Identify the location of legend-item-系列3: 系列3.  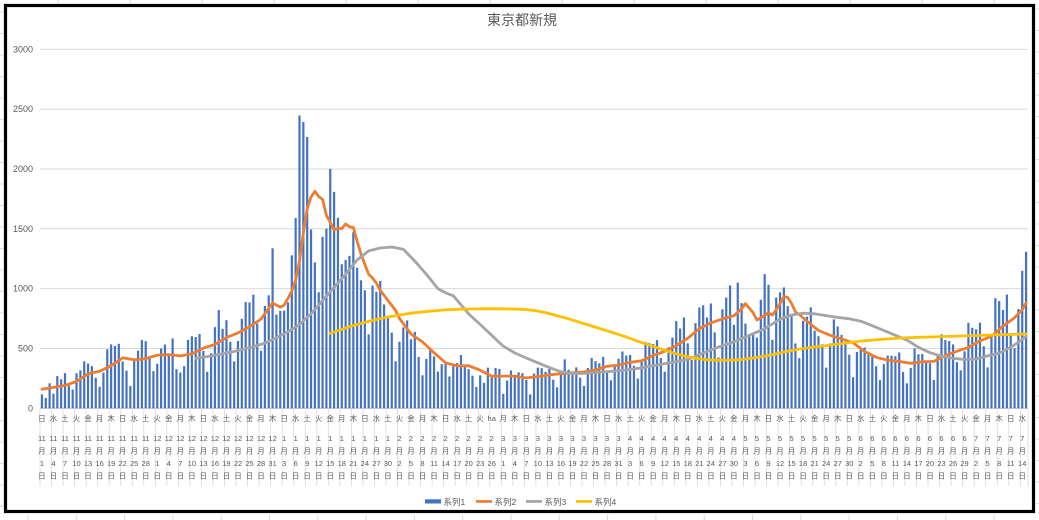
(546, 502).